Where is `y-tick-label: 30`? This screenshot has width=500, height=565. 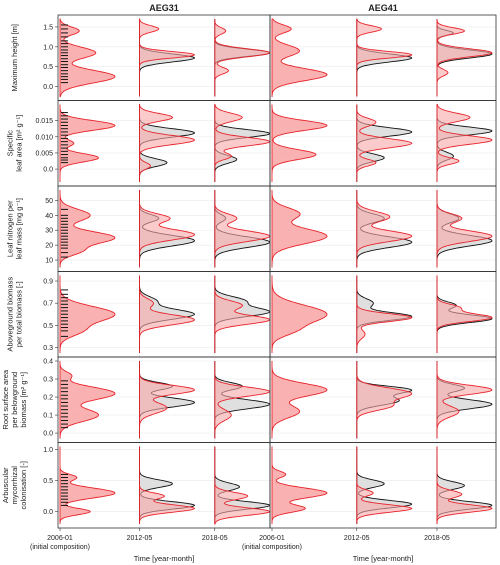
y-tick-label: 30 is located at coordinates (49, 231).